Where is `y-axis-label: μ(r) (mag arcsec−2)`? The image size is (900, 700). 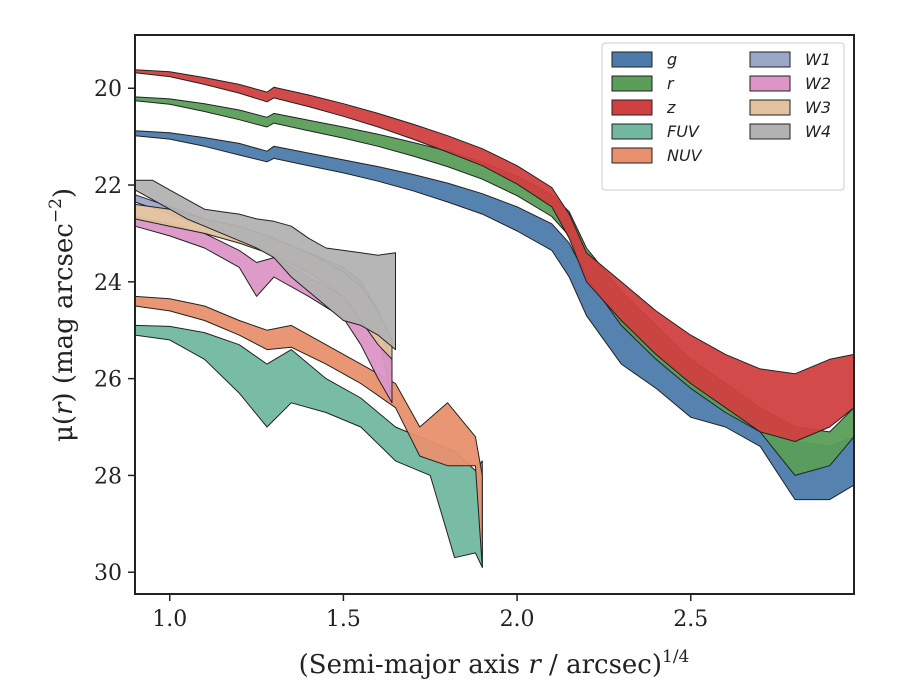
y-axis-label: μ(r) (mag arcsec−2) is located at coordinates (62, 315).